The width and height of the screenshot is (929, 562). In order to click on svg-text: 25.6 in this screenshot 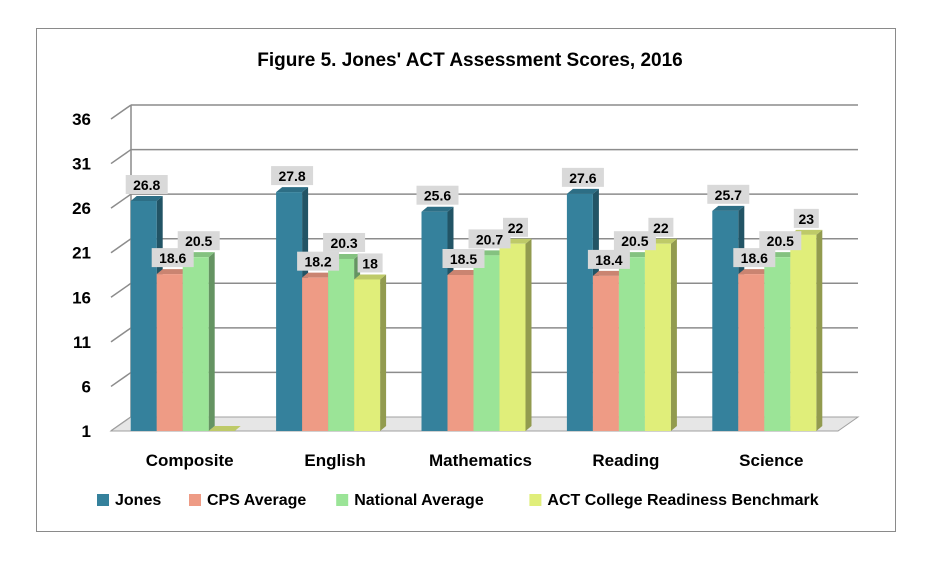, I will do `click(437, 196)`.